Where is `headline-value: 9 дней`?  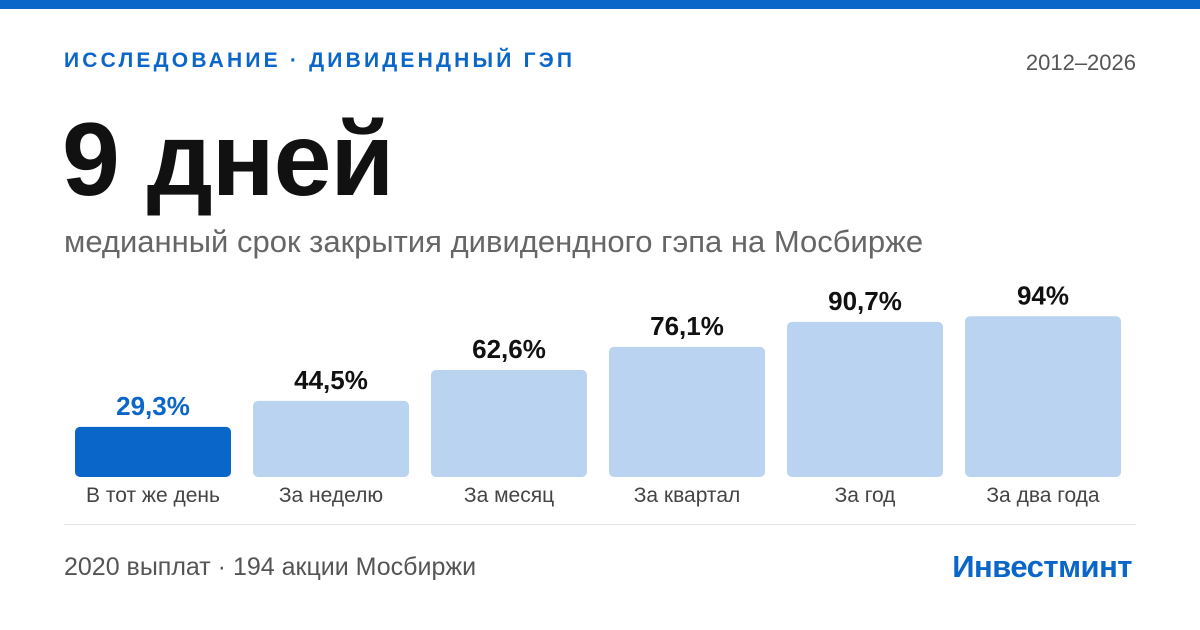 headline-value: 9 дней is located at coordinates (228, 160).